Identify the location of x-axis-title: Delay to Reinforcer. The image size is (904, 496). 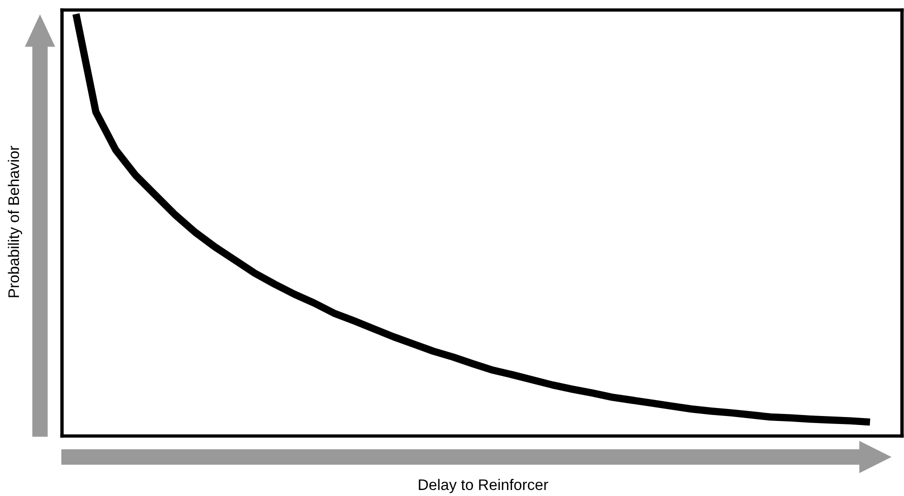
(483, 486).